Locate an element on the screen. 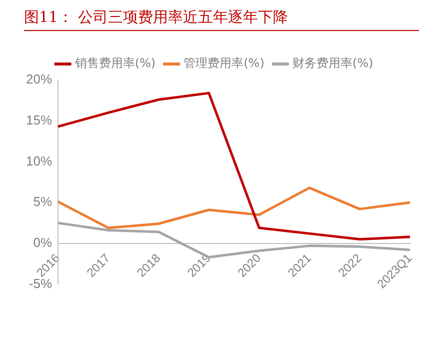 The width and height of the screenshot is (435, 337). y-tick-label: -5% is located at coordinates (40, 283).